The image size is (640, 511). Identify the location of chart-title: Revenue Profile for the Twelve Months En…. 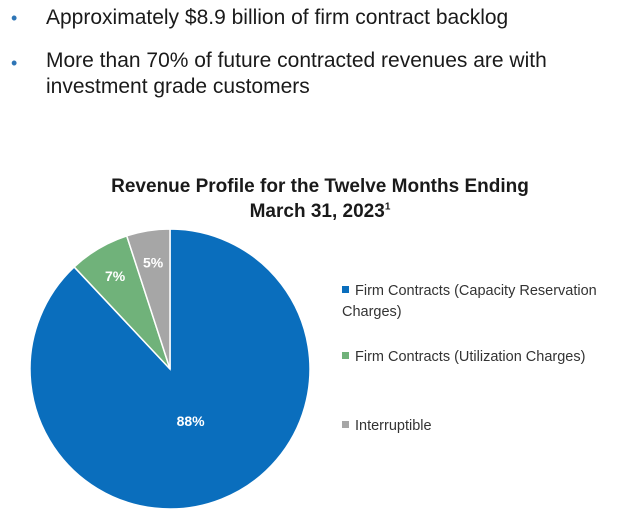
(320, 199).